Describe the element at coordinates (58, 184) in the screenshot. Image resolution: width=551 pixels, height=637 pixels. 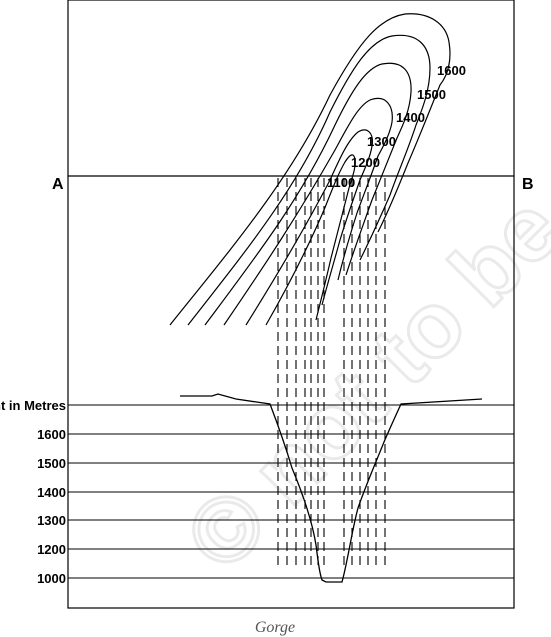
I see `section-label-a: A` at that location.